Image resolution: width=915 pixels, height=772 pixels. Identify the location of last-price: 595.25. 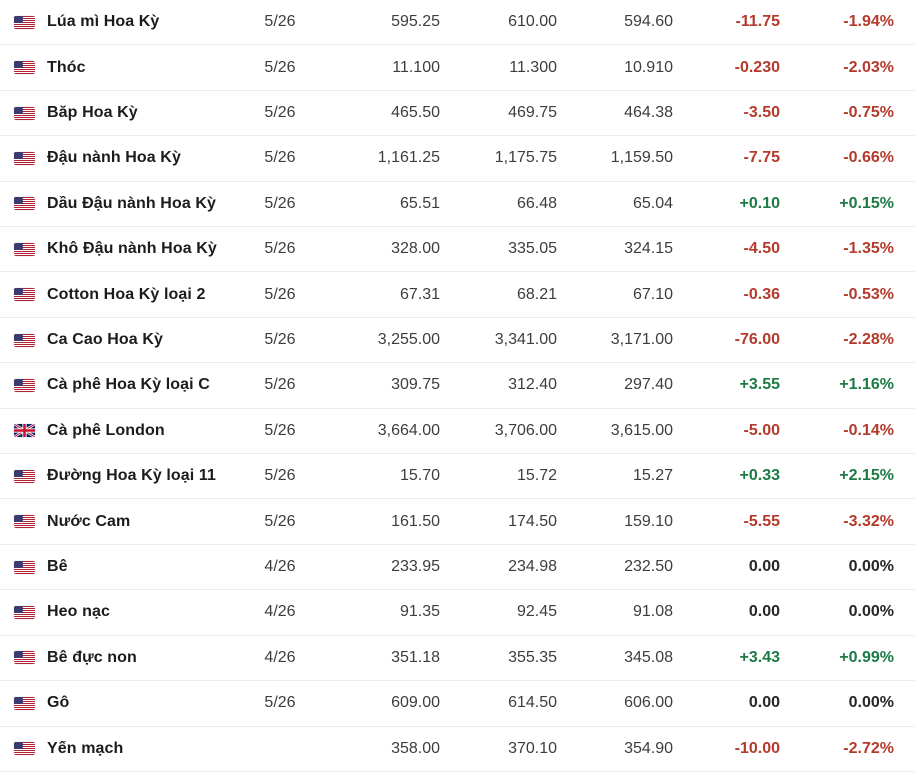
(415, 22).